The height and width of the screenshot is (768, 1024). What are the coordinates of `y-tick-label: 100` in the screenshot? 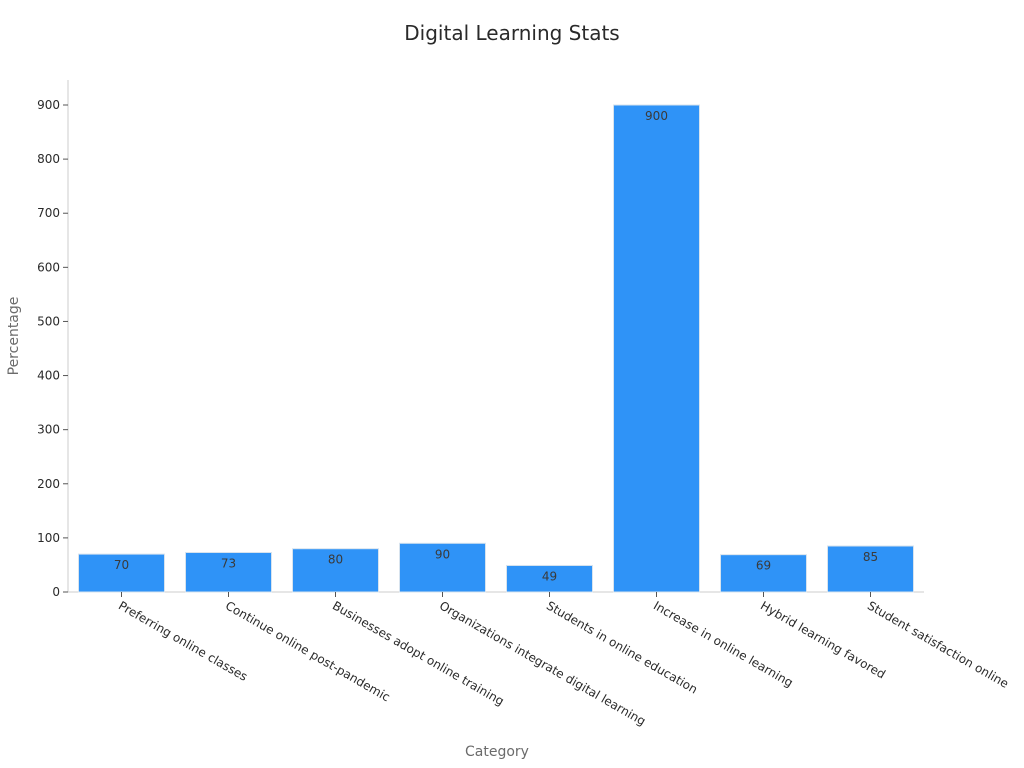 It's located at (48, 538).